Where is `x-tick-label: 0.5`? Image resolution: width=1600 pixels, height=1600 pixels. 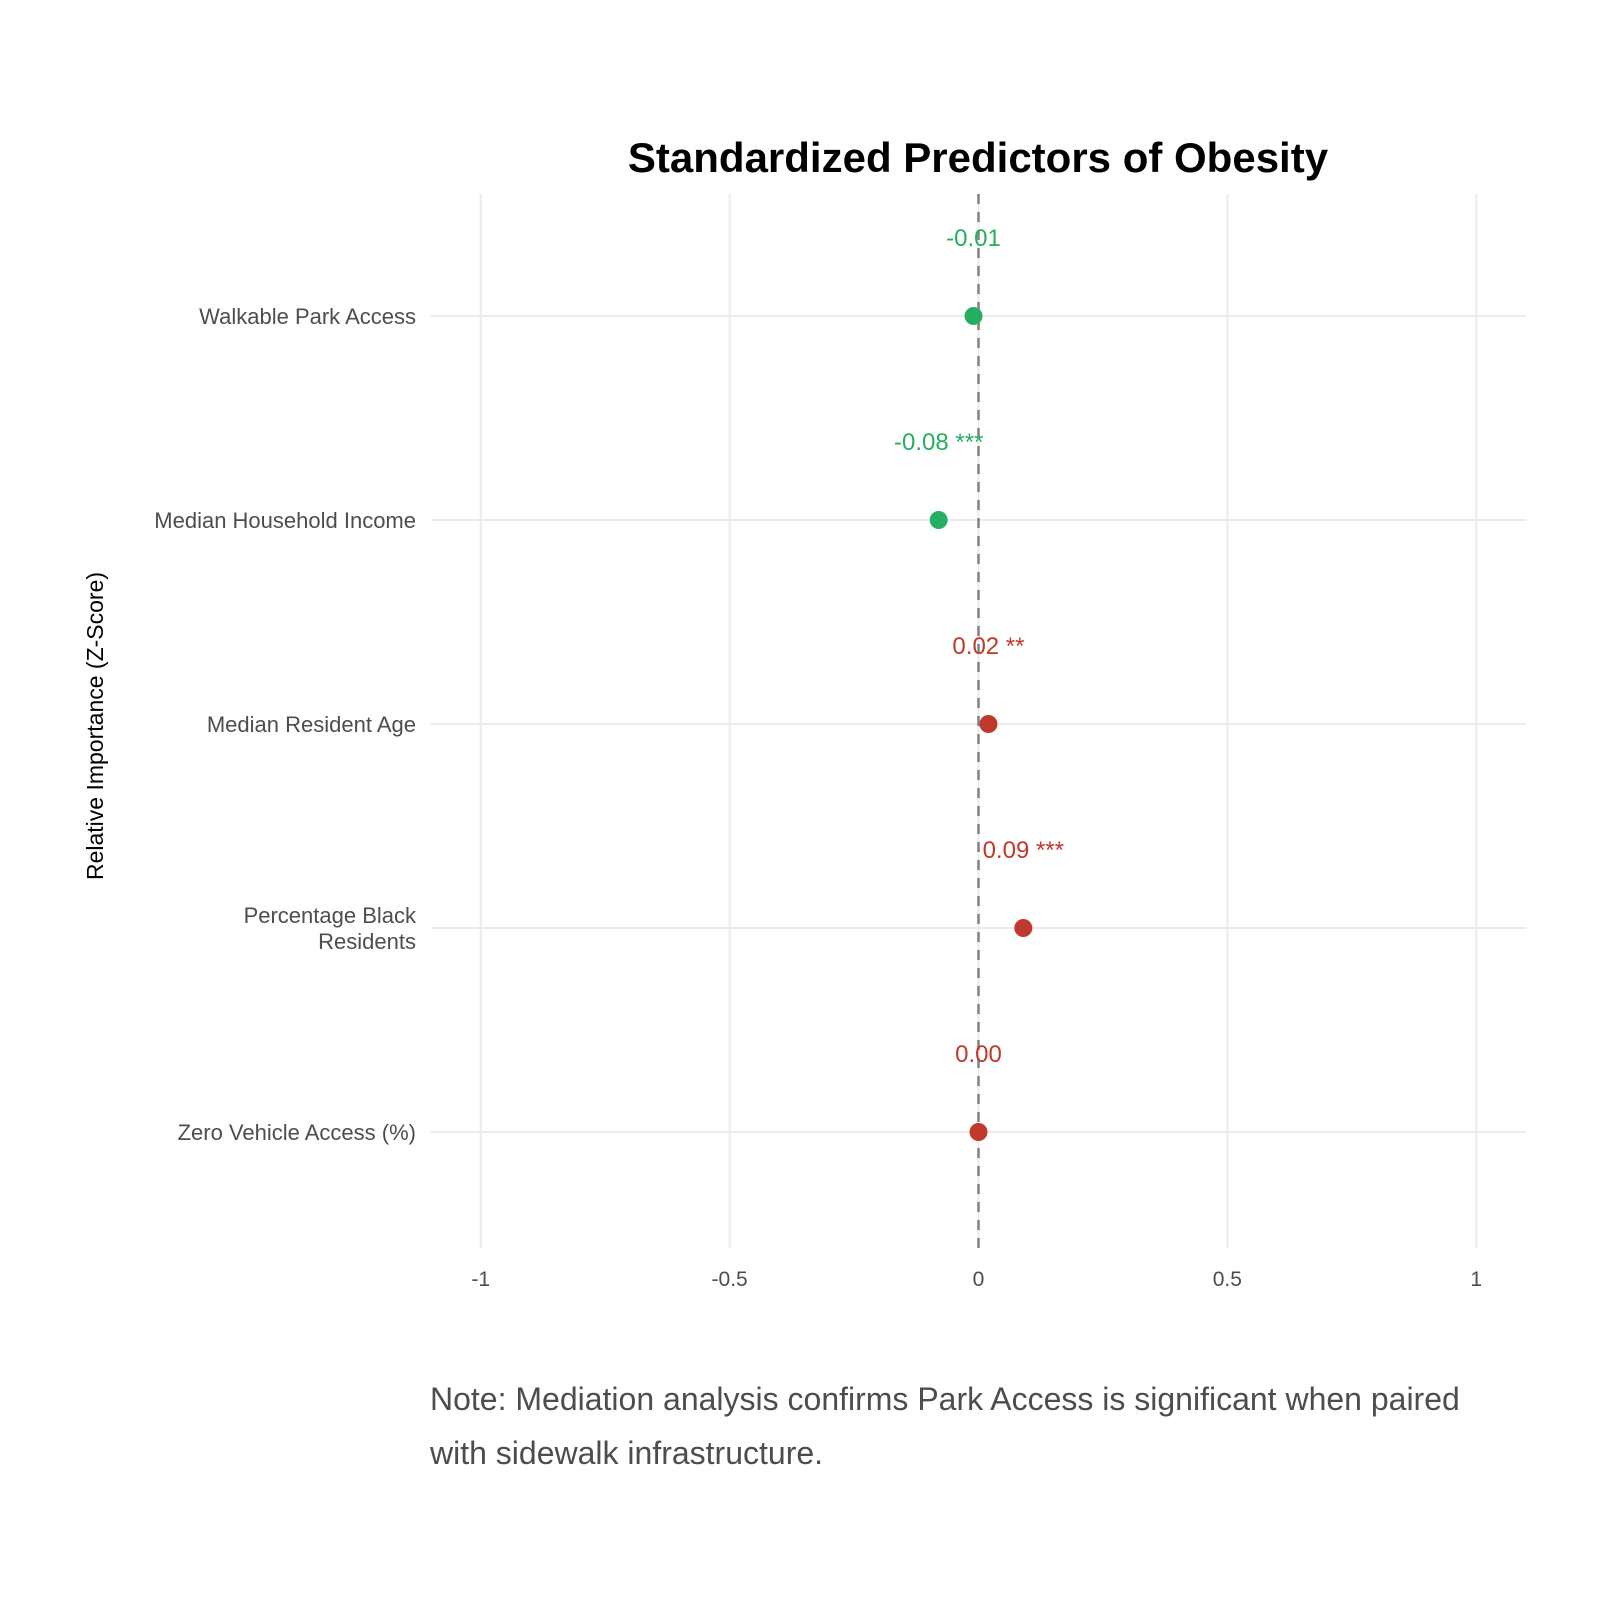
x-tick-label: 0.5 is located at coordinates (1227, 1279).